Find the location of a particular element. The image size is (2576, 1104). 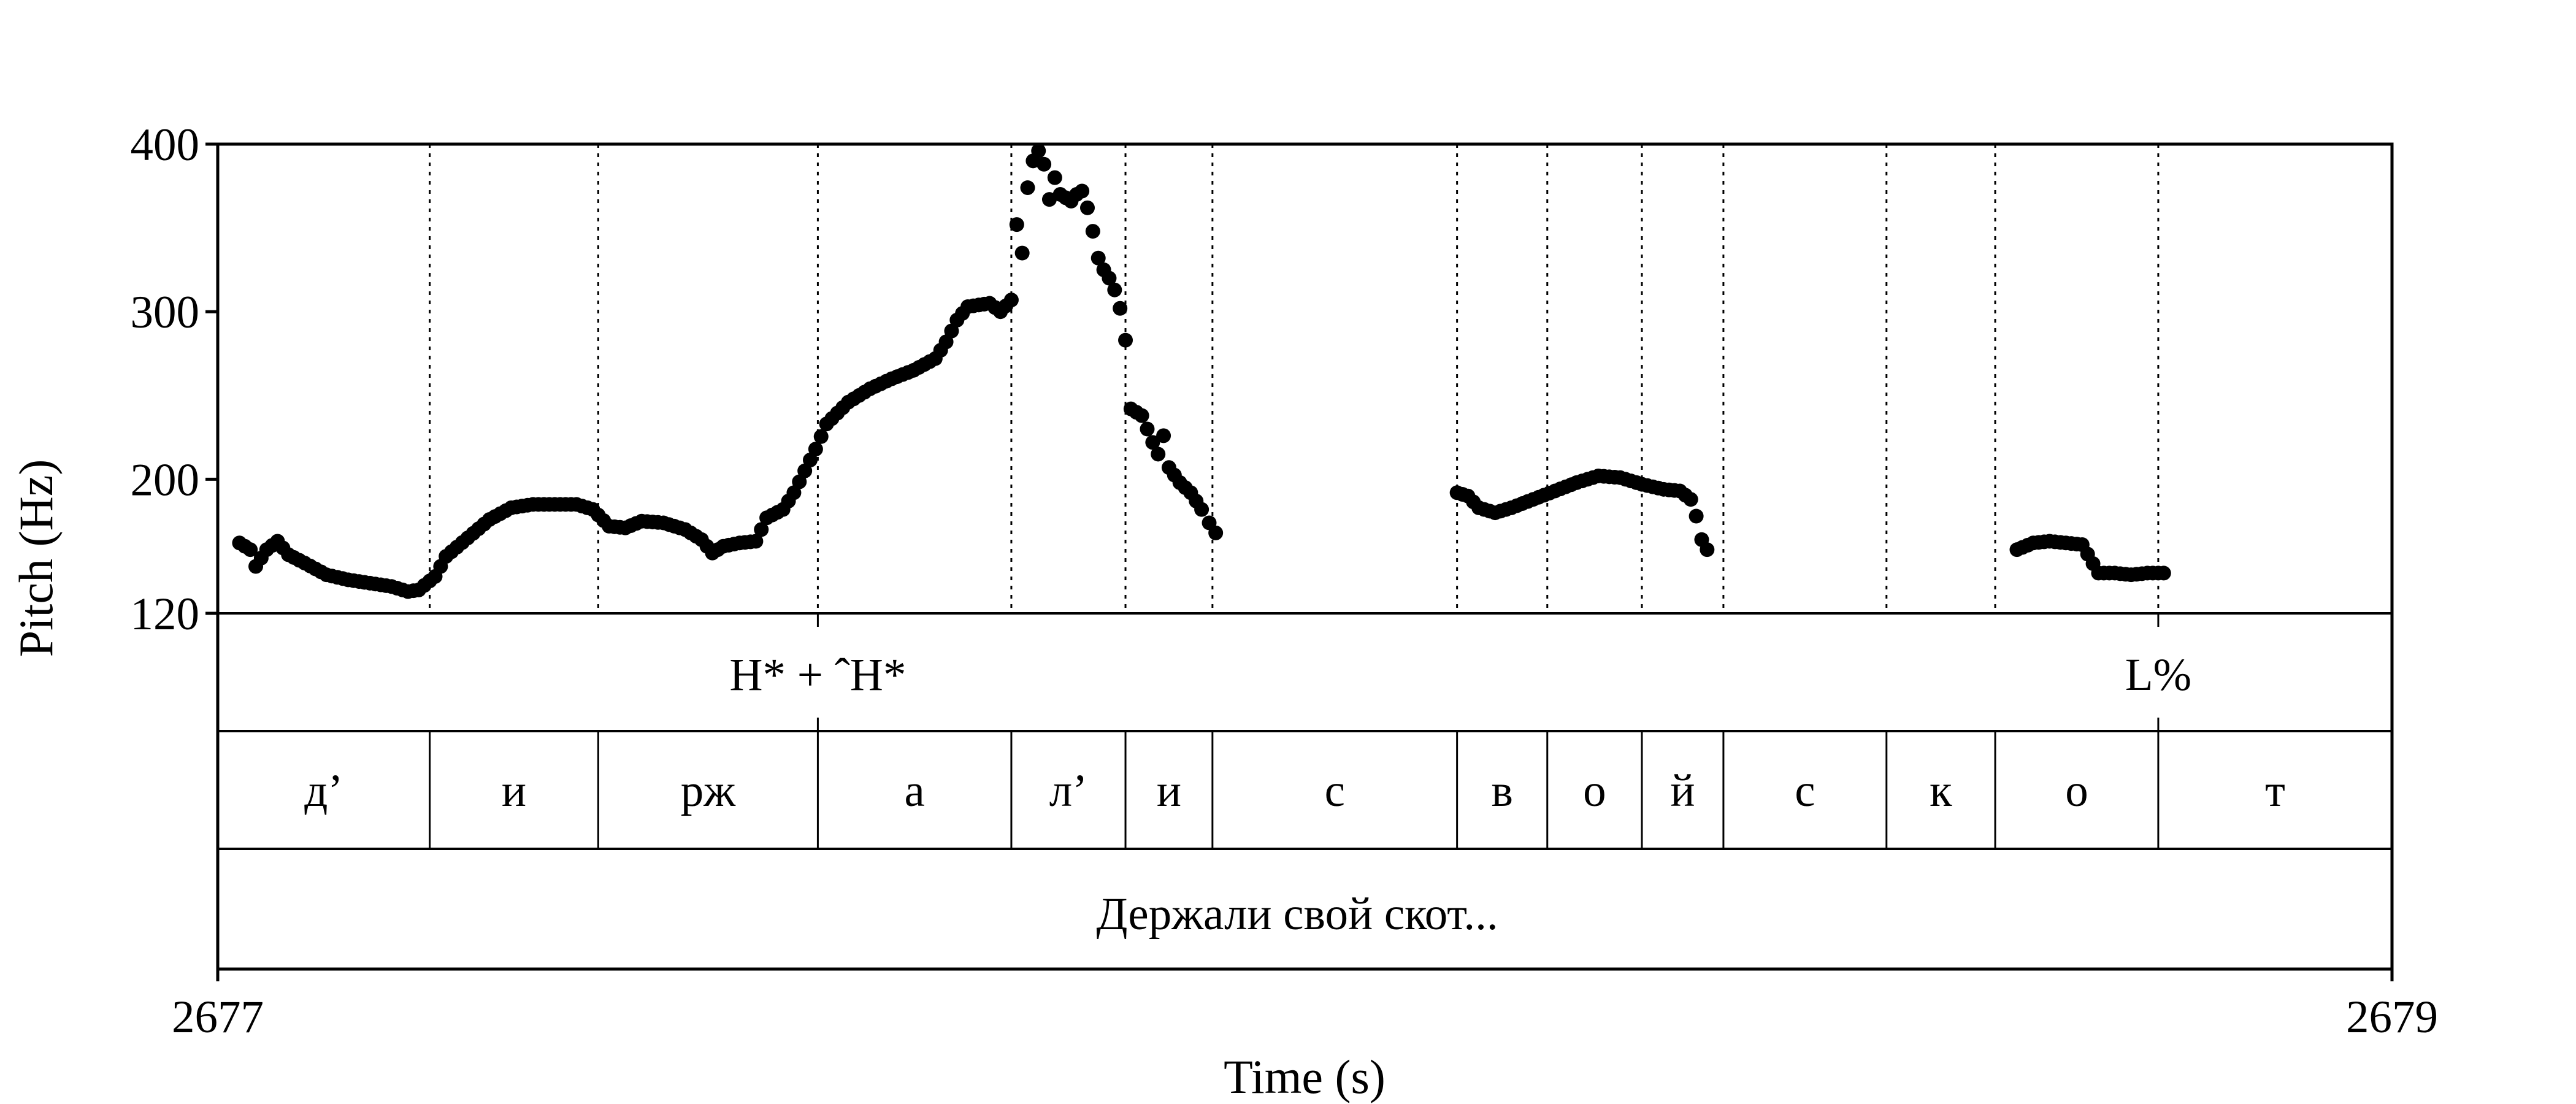

y-tick-label: 120 is located at coordinates (165, 614).